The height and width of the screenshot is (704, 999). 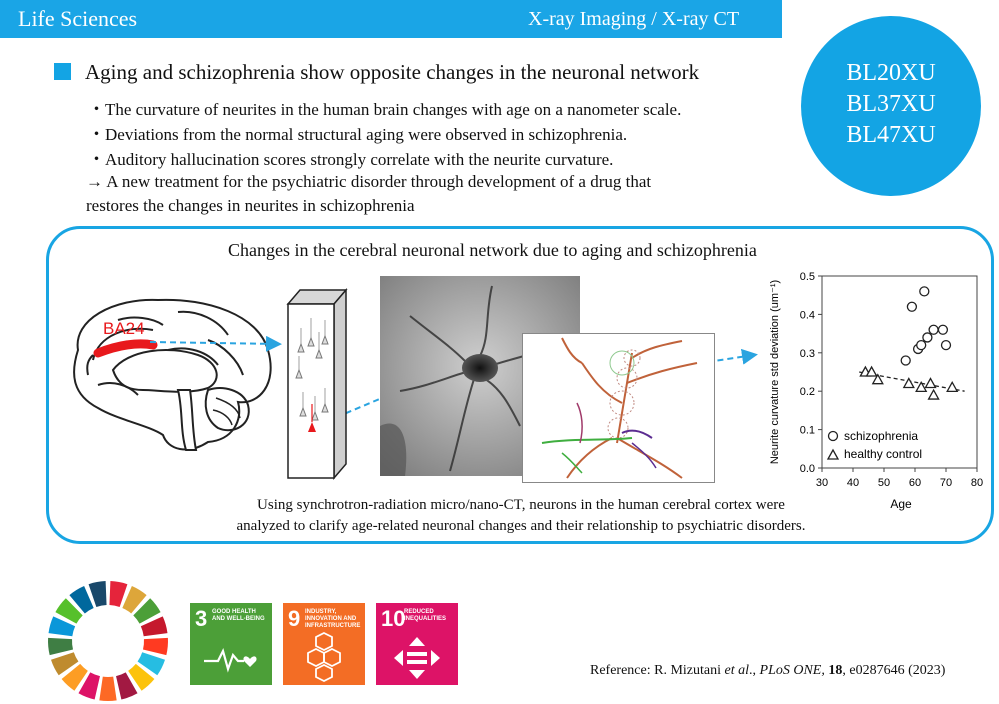 What do you see at coordinates (108, 641) in the screenshot?
I see `sdg-wheel-logo` at bounding box center [108, 641].